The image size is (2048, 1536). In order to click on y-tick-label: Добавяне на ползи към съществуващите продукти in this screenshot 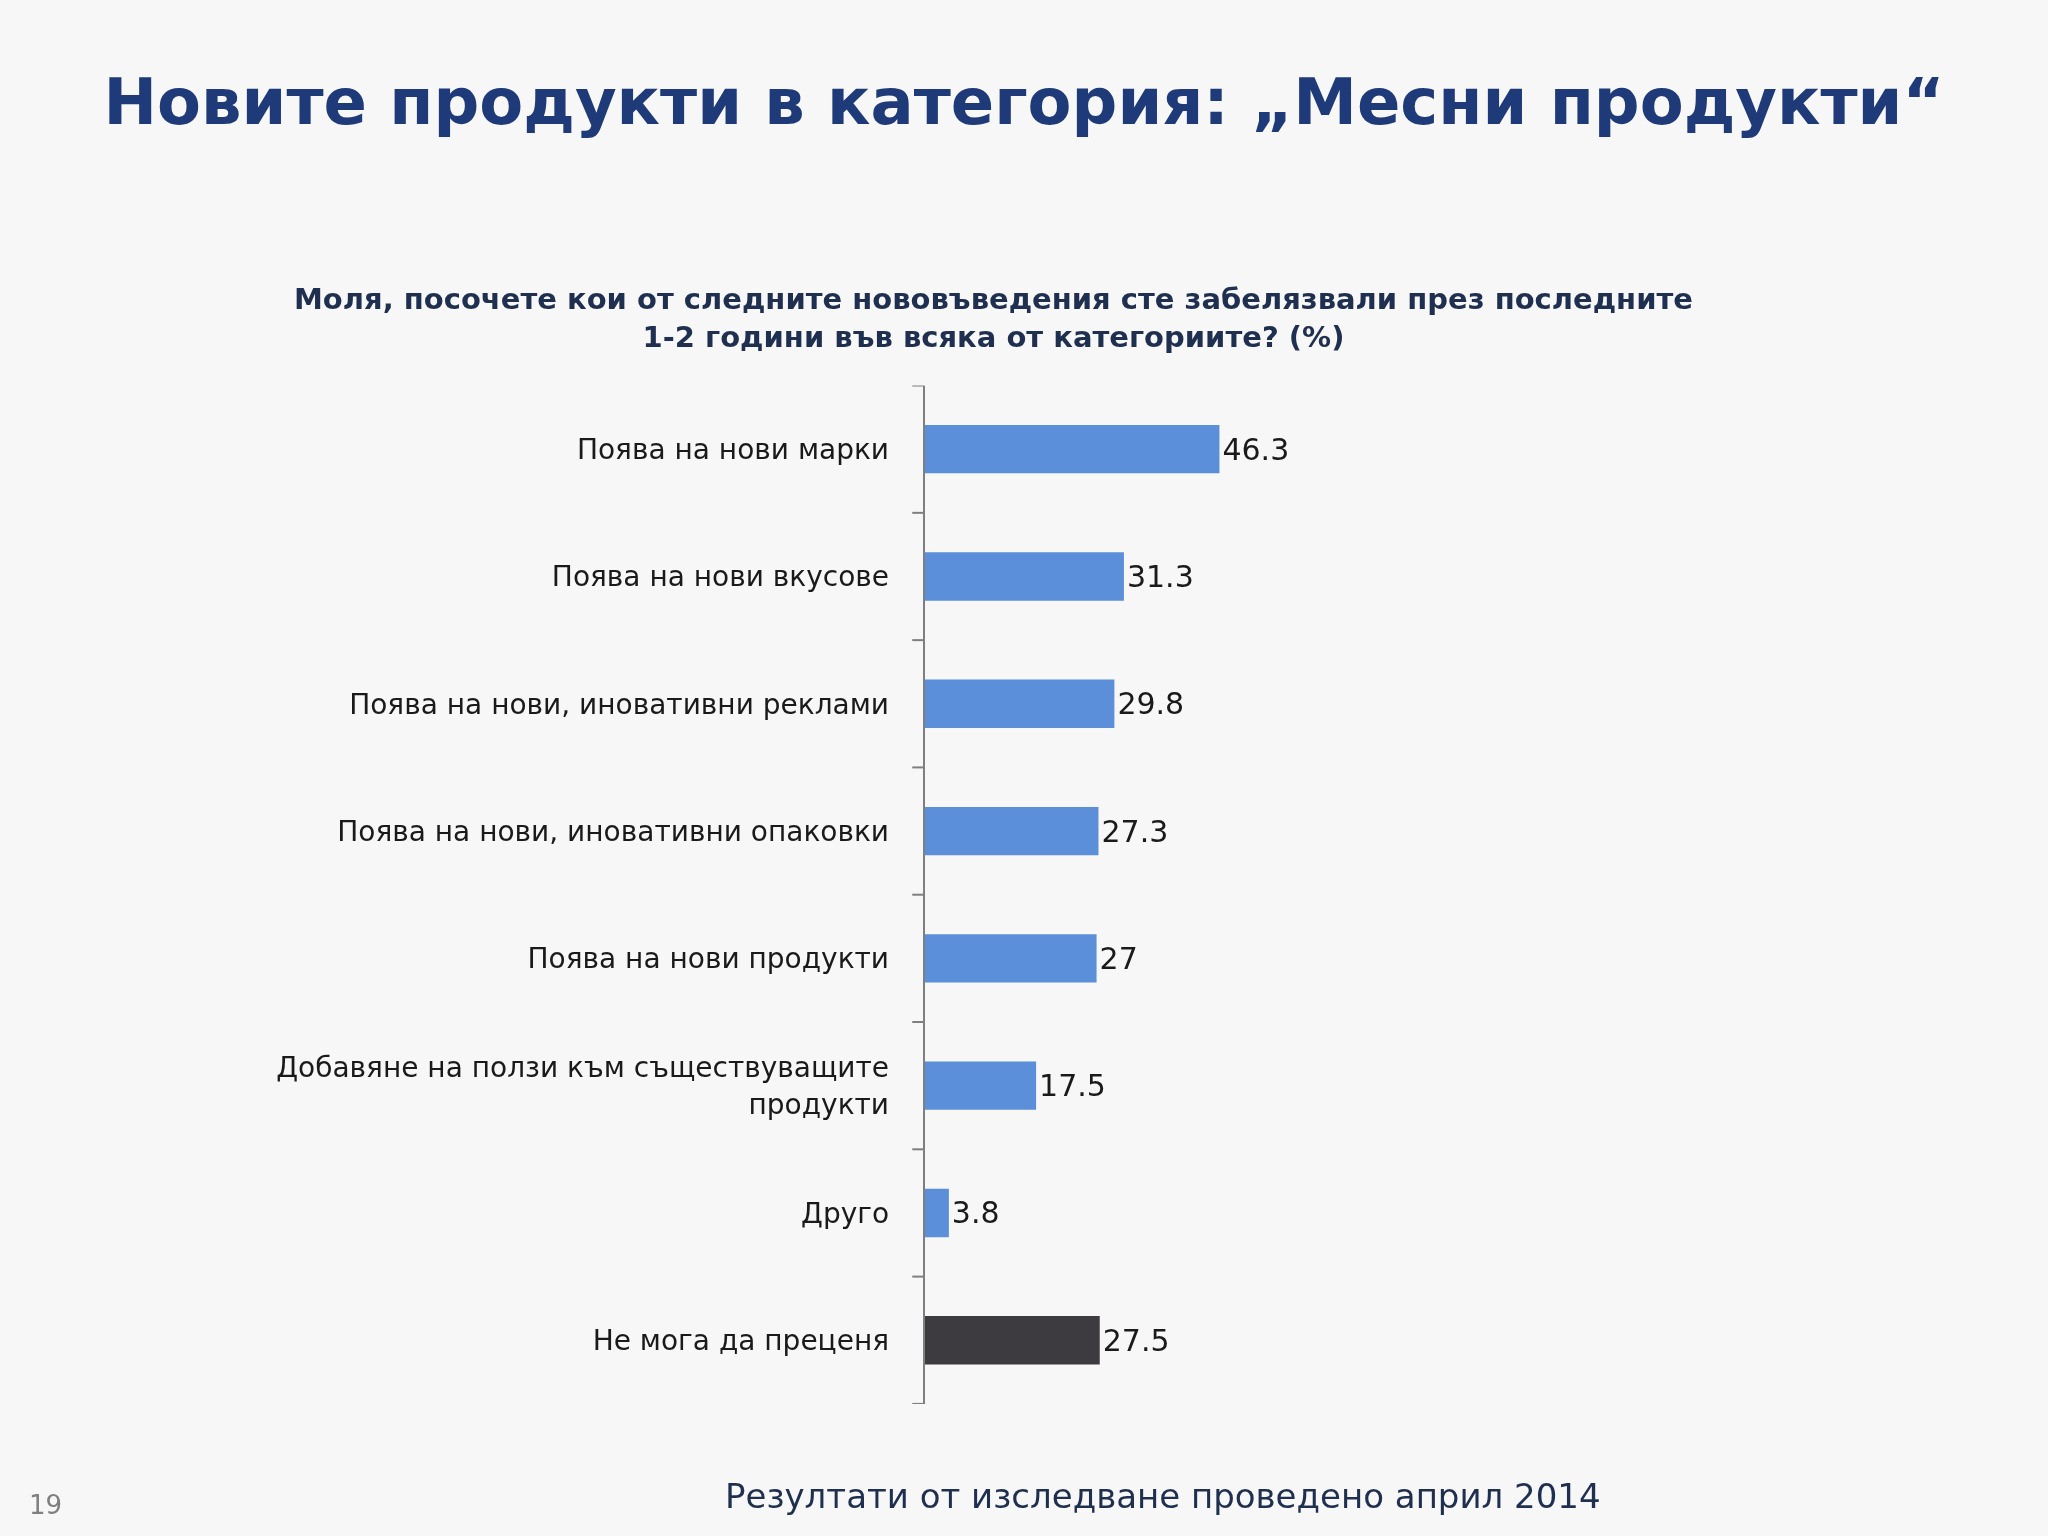, I will do `click(583, 1086)`.